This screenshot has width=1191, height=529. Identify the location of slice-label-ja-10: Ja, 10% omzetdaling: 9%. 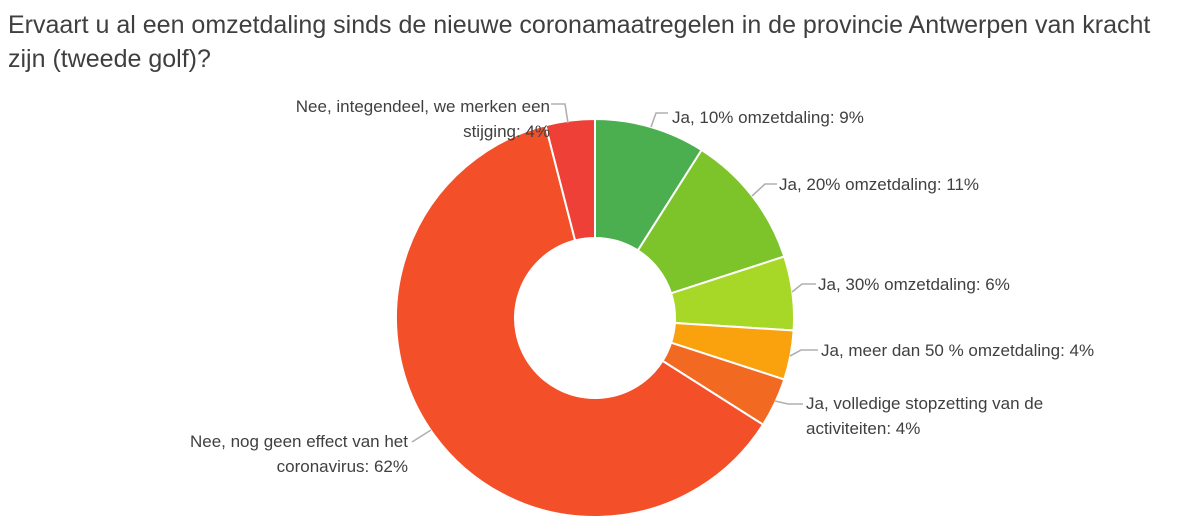
(768, 117).